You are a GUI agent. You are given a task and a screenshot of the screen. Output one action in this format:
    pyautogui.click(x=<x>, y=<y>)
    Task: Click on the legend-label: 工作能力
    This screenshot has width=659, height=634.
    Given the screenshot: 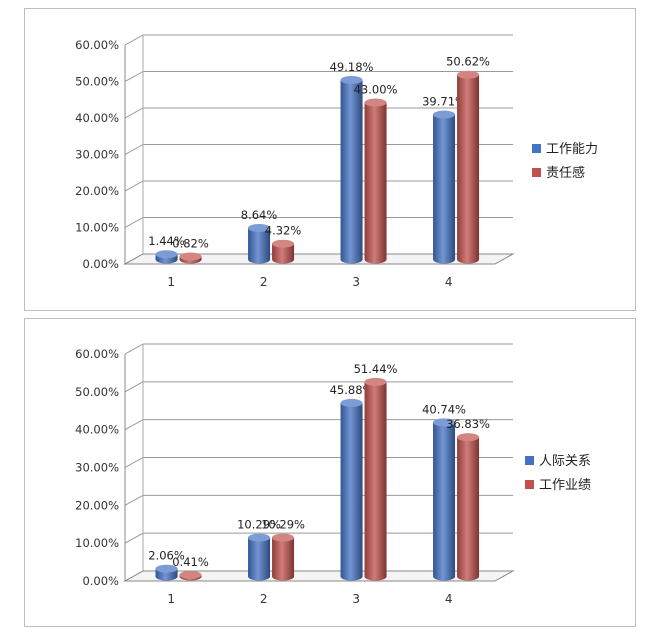 What is the action you would take?
    pyautogui.click(x=572, y=149)
    